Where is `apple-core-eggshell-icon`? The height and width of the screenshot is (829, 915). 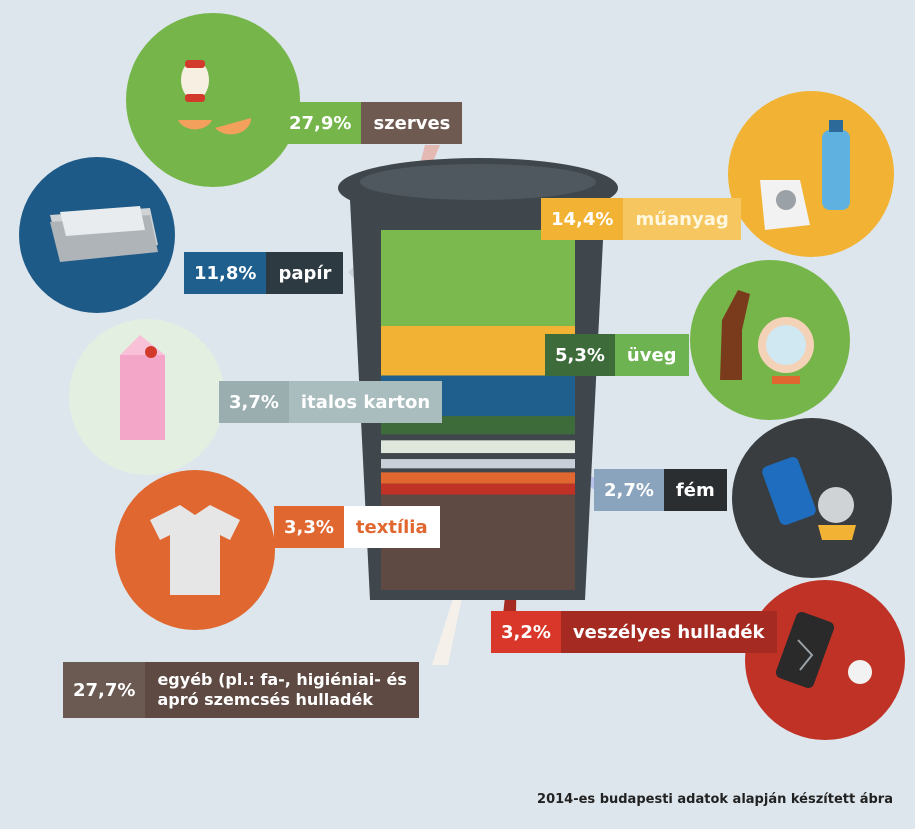 apple-core-eggshell-icon is located at coordinates (213, 100).